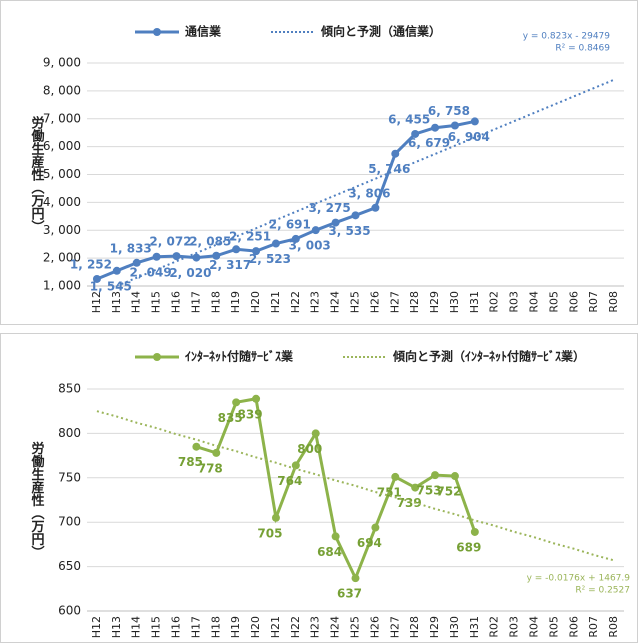 Image resolution: width=638 pixels, height=643 pixels. What do you see at coordinates (374, 627) in the screenshot?
I see `x-tick-label: H26` at bounding box center [374, 627].